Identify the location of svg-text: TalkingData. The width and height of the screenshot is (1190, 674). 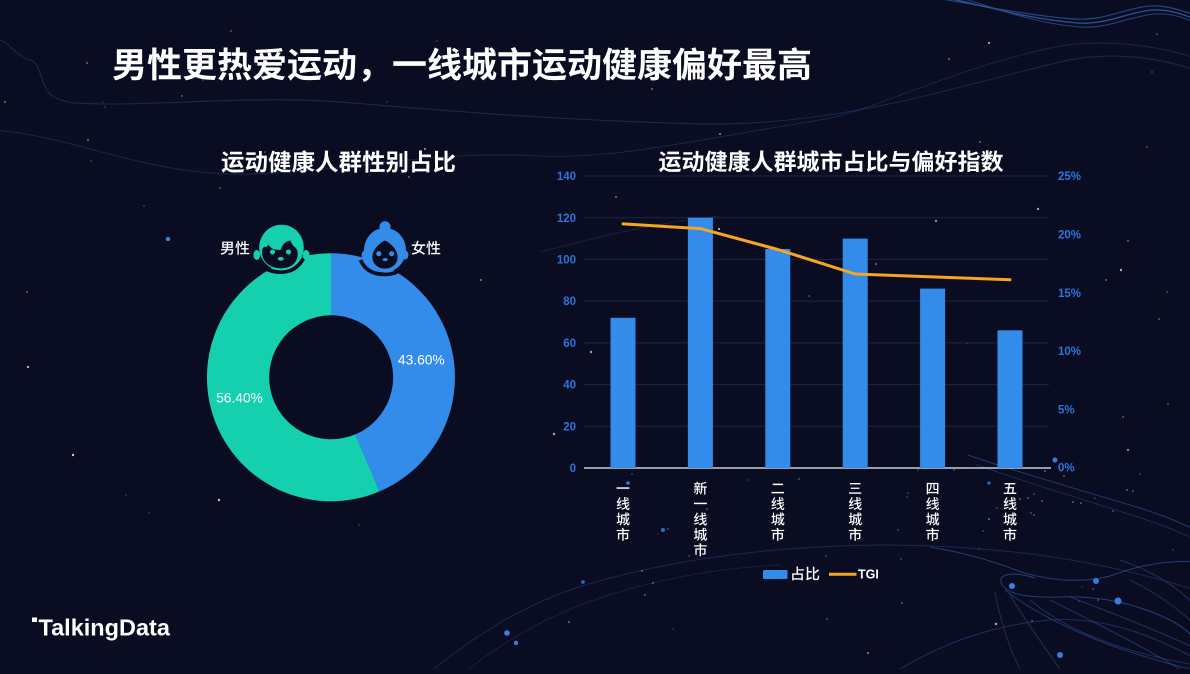
(105, 628).